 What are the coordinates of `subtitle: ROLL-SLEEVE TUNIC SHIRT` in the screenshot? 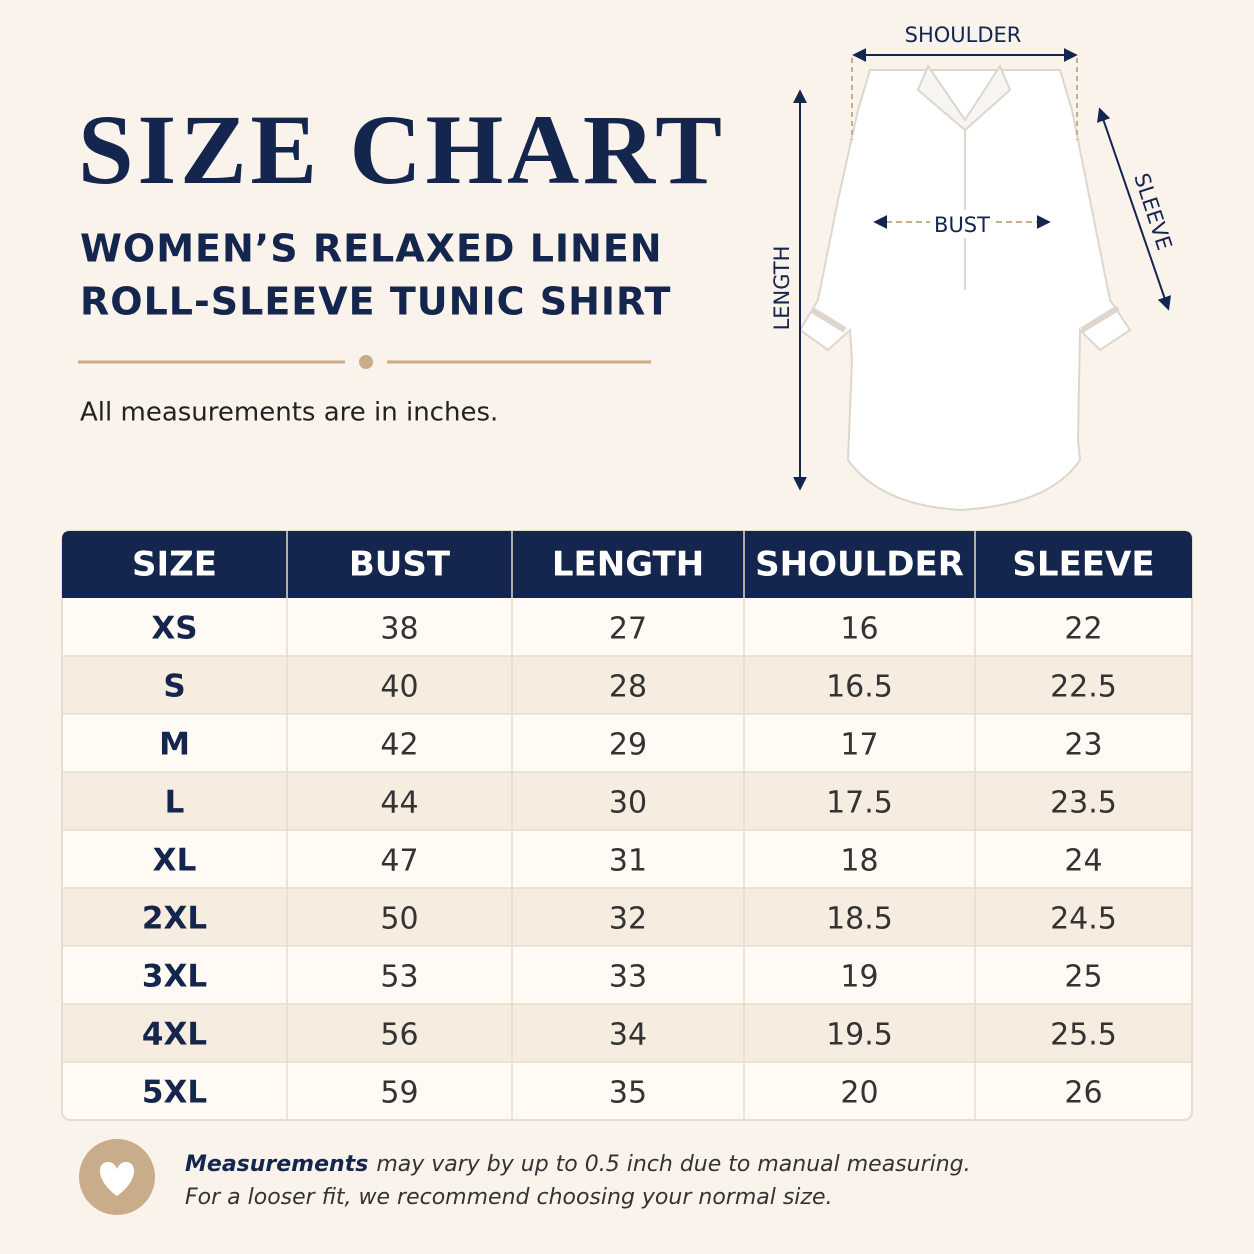 It's located at (375, 302).